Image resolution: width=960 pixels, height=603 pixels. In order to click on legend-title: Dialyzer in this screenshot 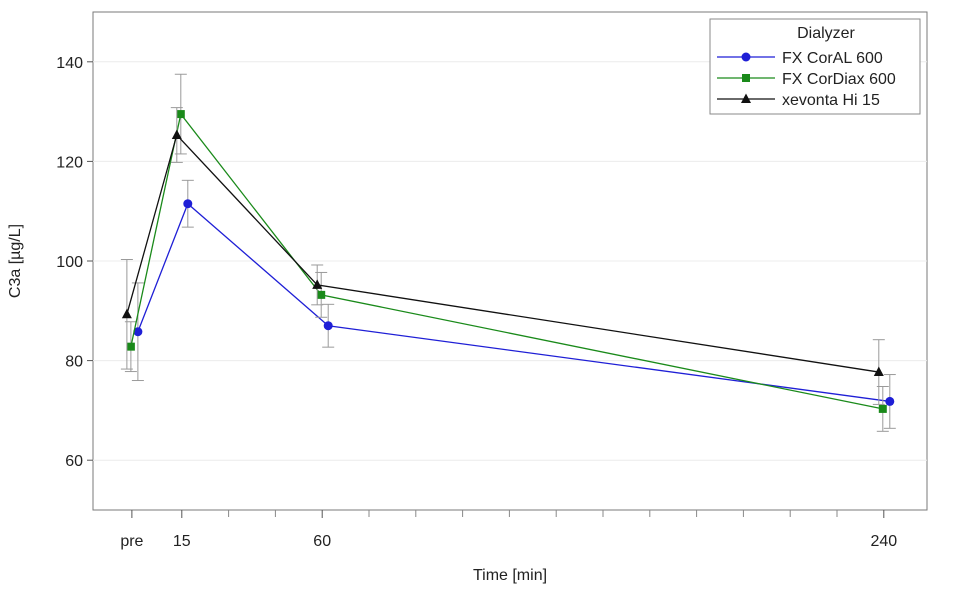, I will do `click(826, 33)`.